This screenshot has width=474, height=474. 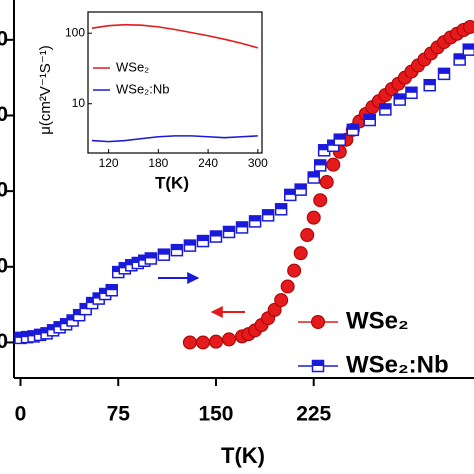 What do you see at coordinates (4, 114) in the screenshot?
I see `y-tick-label: 40` at bounding box center [4, 114].